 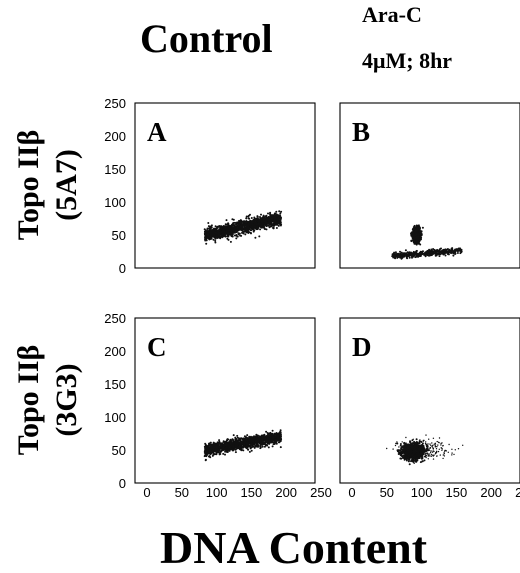 I want to click on panel-letter: C, so click(x=157, y=347).